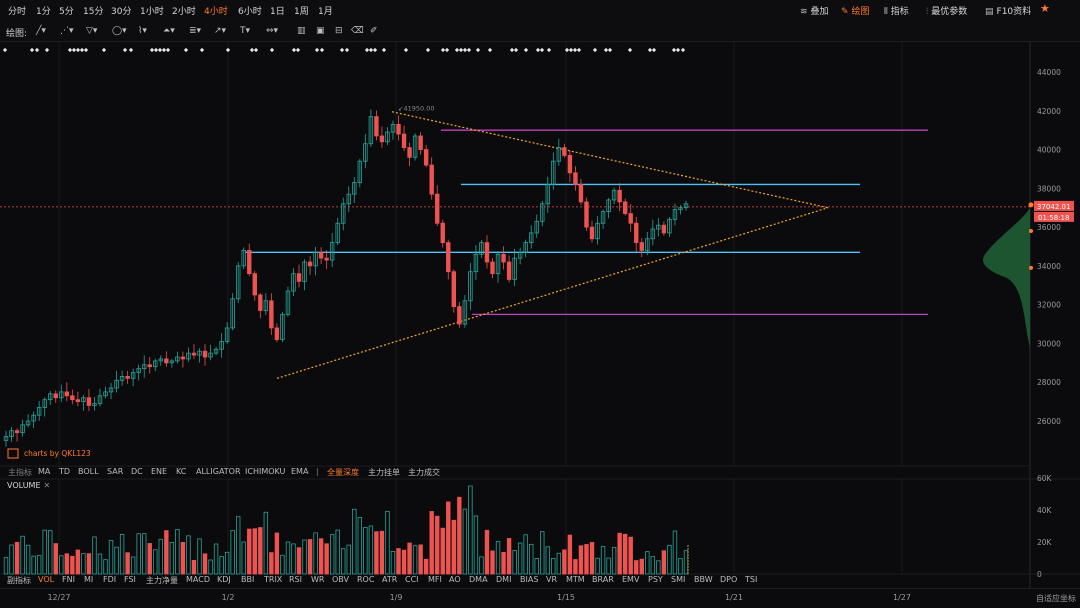 The width and height of the screenshot is (1080, 608). What do you see at coordinates (603, 579) in the screenshot?
I see `sub-indicator-23: BRAR` at bounding box center [603, 579].